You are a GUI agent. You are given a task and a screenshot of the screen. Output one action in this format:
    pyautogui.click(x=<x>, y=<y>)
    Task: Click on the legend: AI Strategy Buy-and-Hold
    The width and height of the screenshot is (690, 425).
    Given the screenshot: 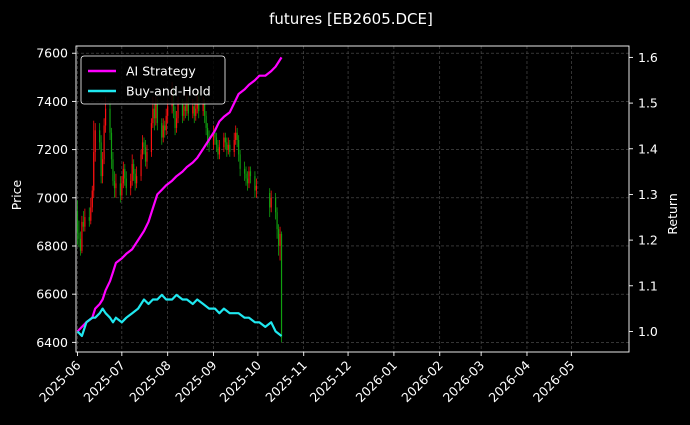 What is the action you would take?
    pyautogui.click(x=153, y=80)
    